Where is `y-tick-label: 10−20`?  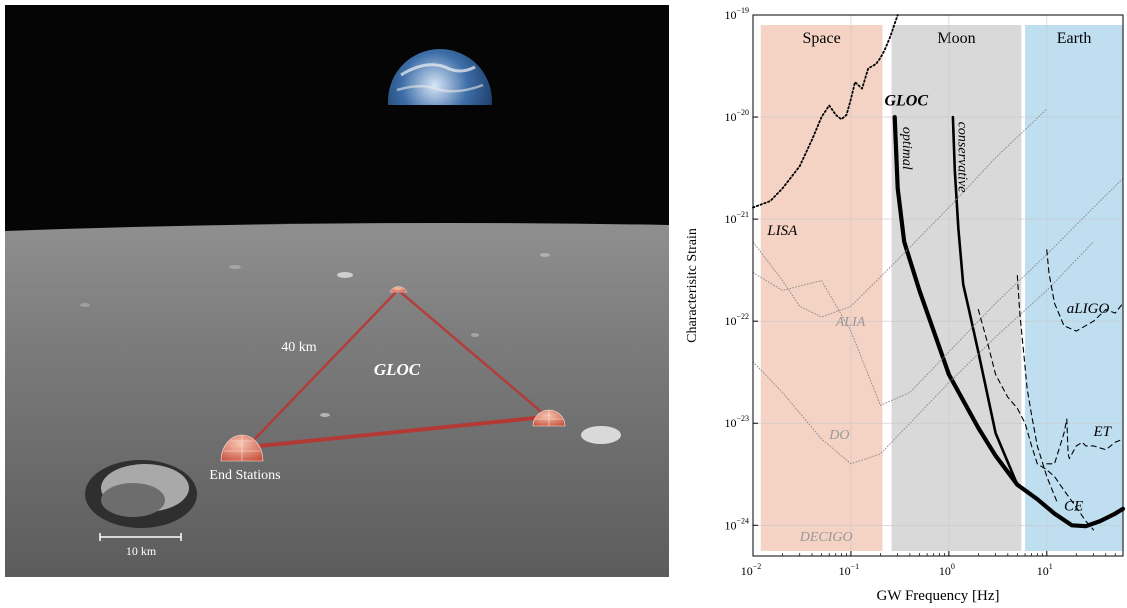
y-tick-label: 10−20 is located at coordinates (736, 116).